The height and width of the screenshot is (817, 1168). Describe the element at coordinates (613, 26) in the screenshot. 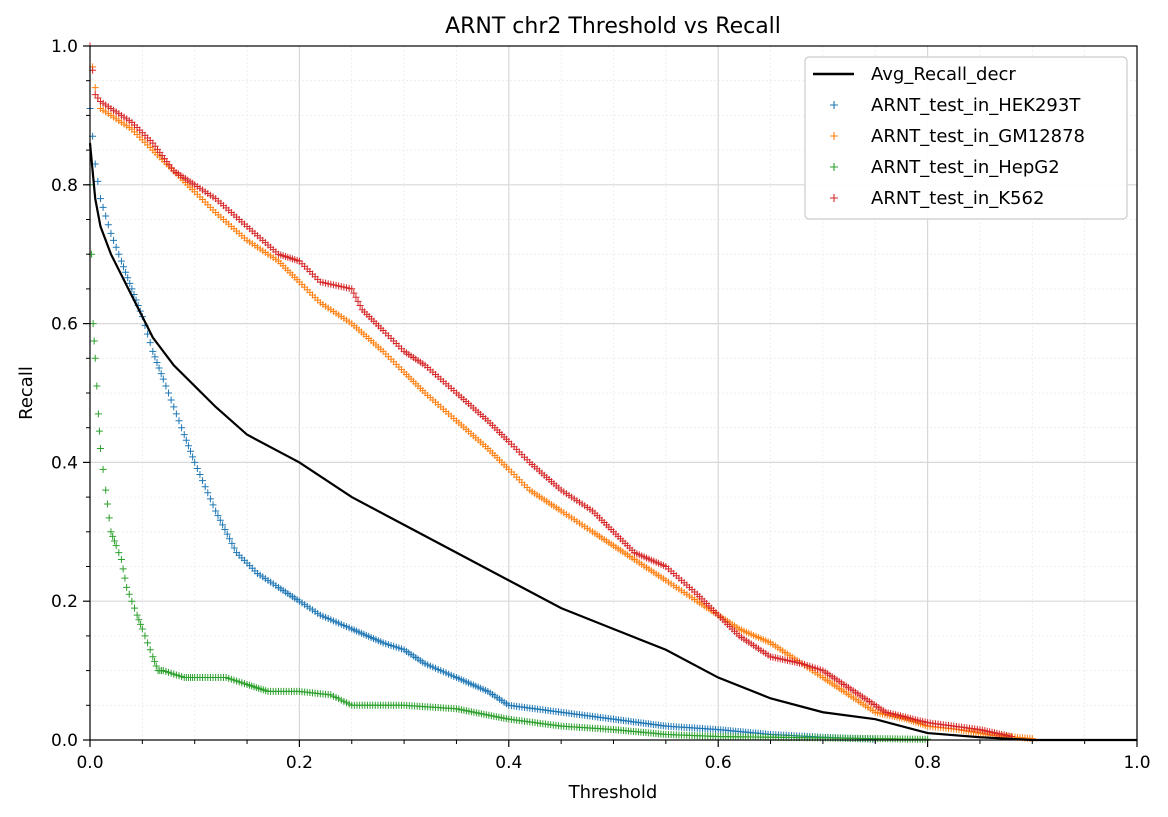

I see `chart-title: ARNT chr2 Threshold vs Recall` at that location.